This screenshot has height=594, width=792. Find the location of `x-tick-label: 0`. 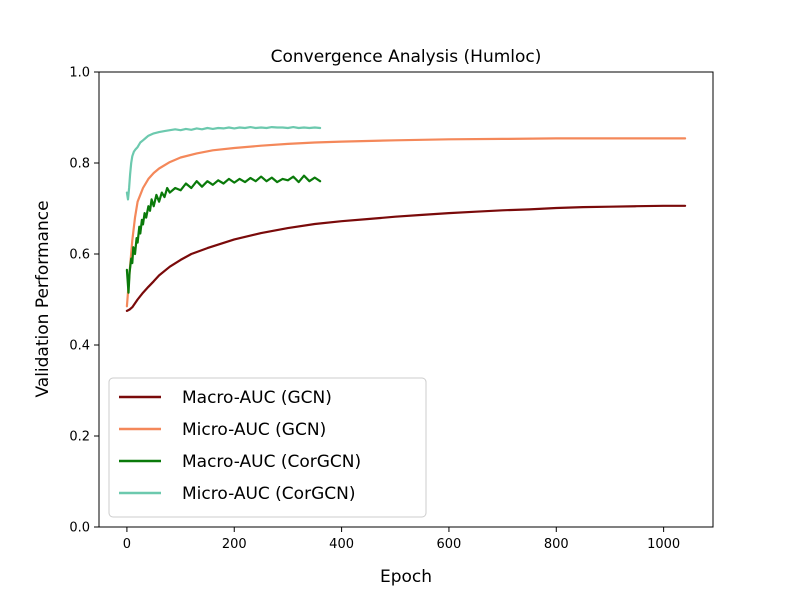

x-tick-label: 0 is located at coordinates (127, 544).